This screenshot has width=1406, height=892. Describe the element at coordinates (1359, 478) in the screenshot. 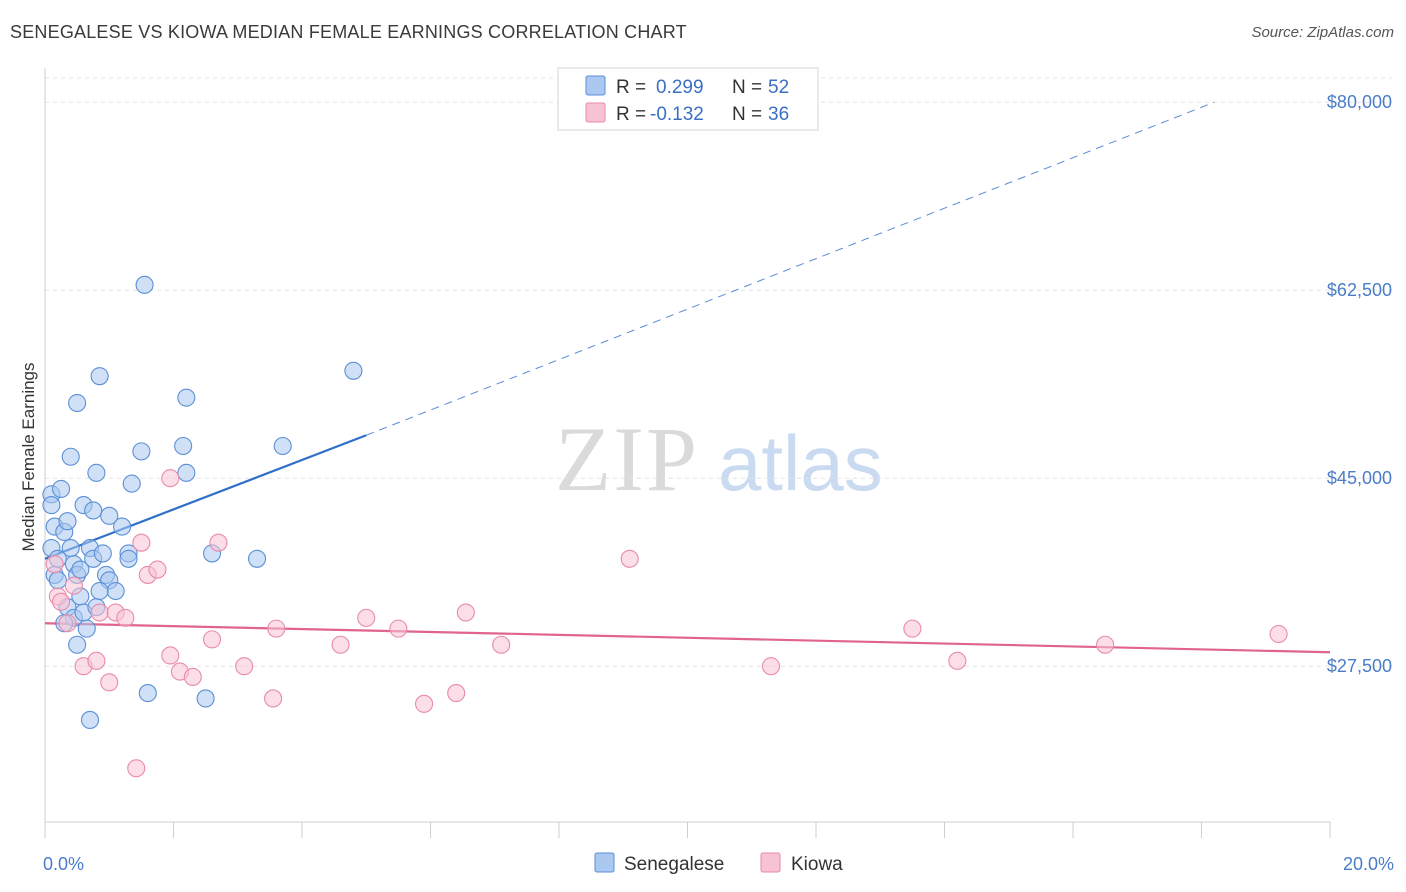

I see `y-tick-label: $45,000` at that location.